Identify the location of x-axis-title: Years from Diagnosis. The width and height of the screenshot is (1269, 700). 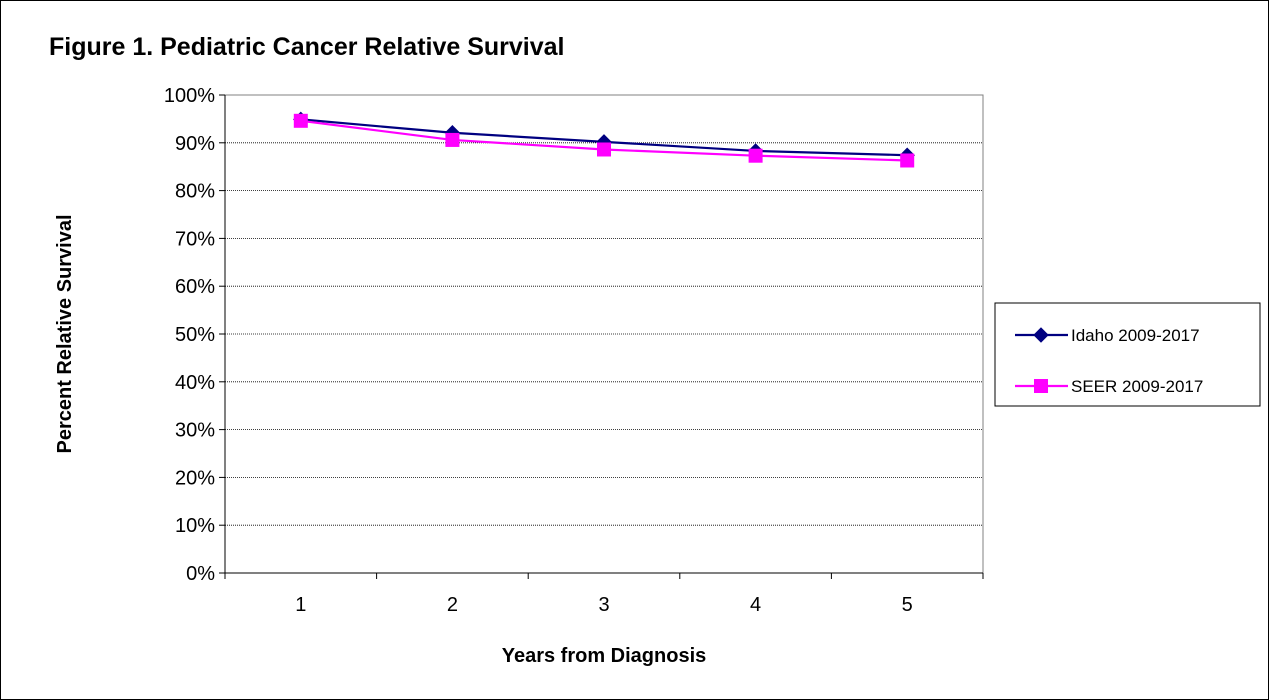
(604, 656).